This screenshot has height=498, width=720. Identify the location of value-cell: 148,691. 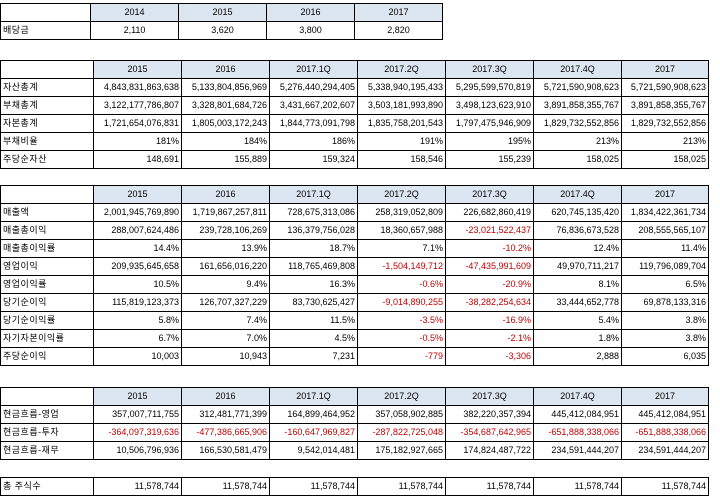
(137, 159).